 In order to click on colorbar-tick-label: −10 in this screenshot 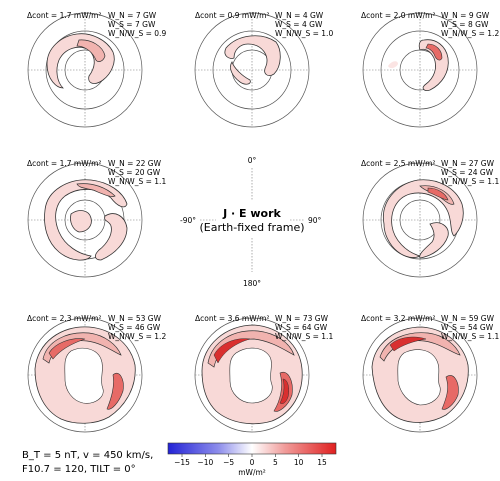, I will do `click(205, 462)`.